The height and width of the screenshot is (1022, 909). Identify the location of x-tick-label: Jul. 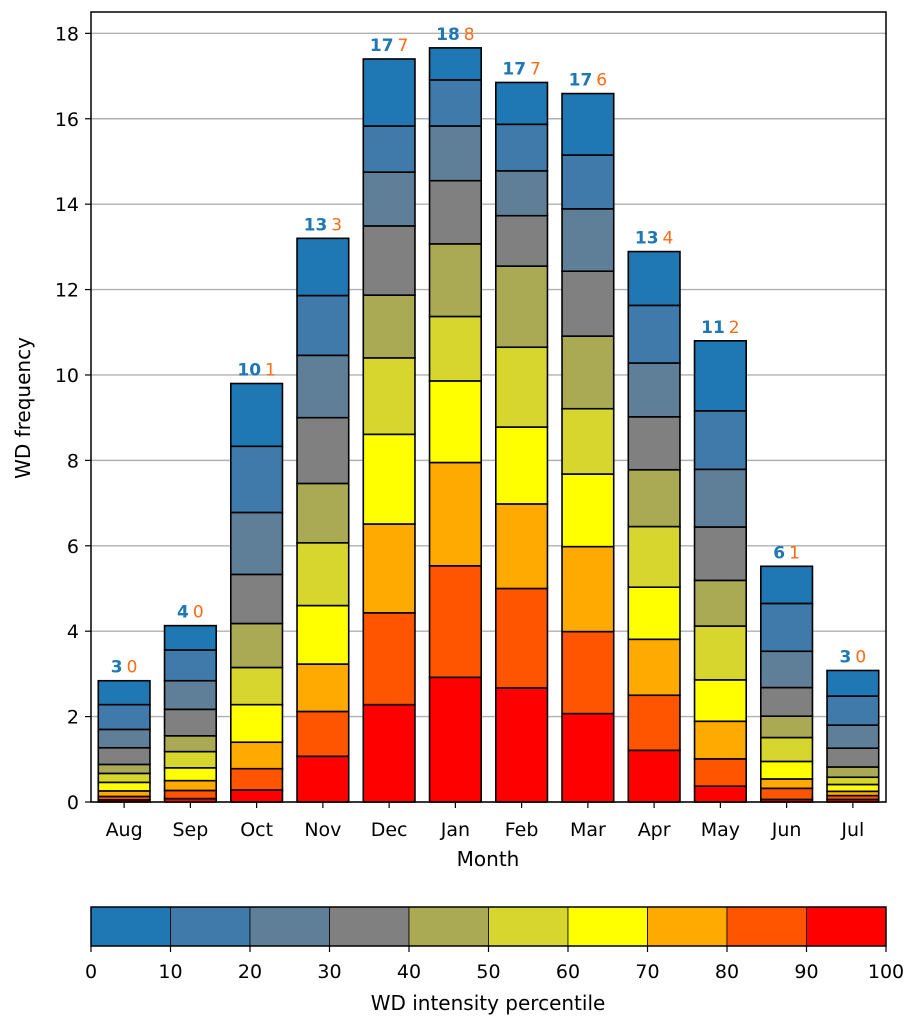
(852, 830).